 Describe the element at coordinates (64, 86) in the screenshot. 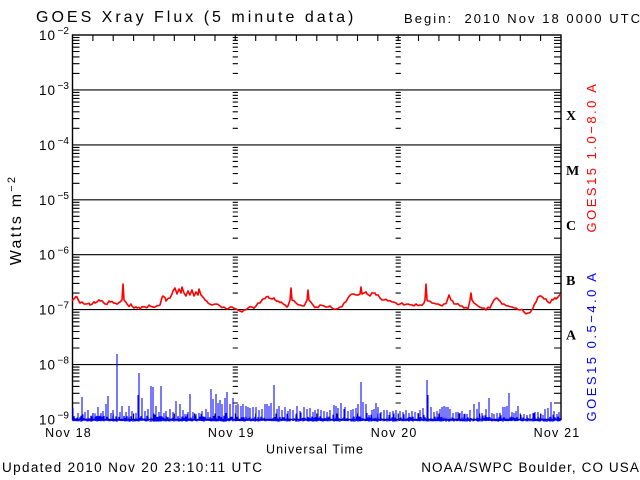

I see `svg-text: −3` at that location.